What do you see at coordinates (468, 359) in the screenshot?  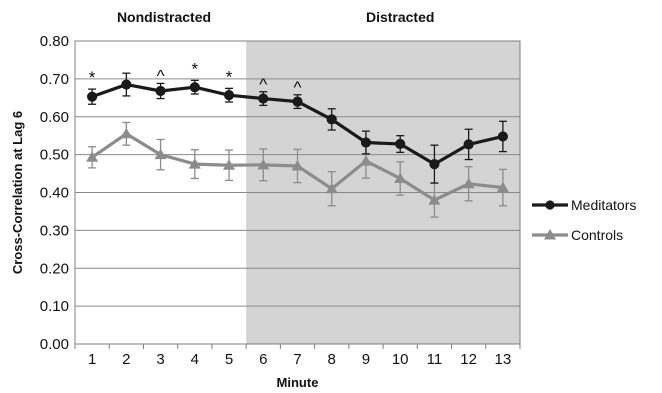 I see `x-tick-label: 12` at bounding box center [468, 359].